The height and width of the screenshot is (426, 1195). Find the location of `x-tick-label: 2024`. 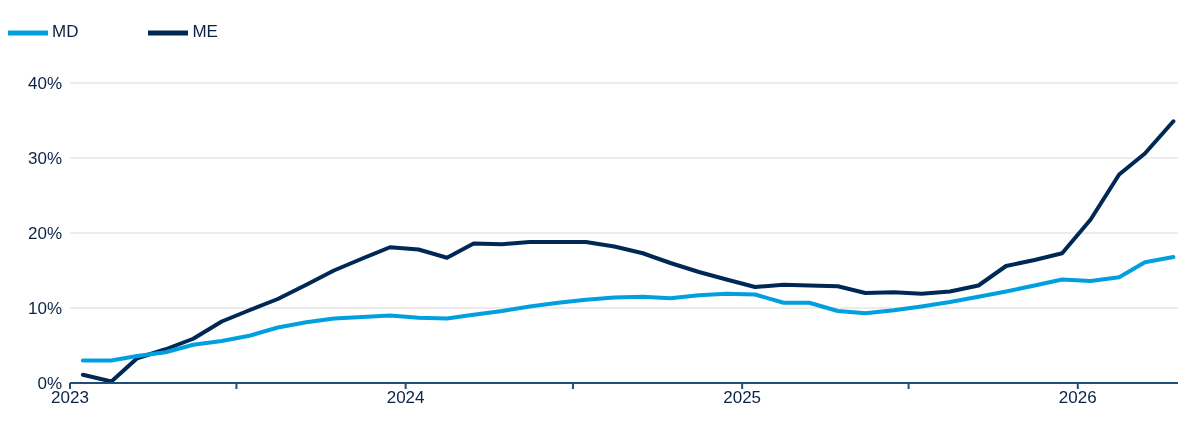

x-tick-label: 2024 is located at coordinates (405, 398).